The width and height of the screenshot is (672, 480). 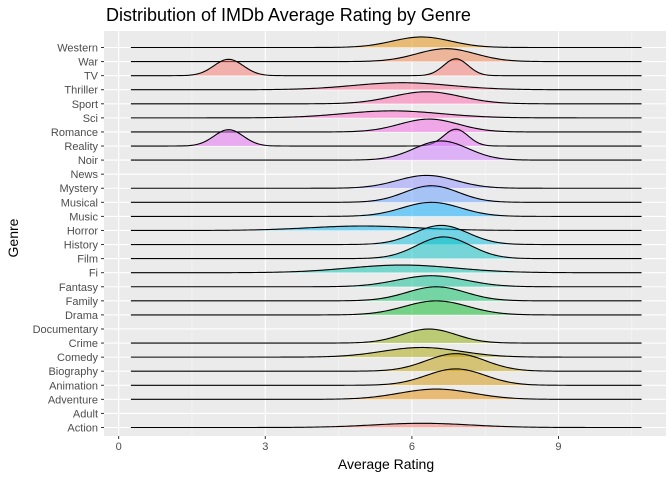 I want to click on x-tick-label: 3, so click(x=265, y=447).